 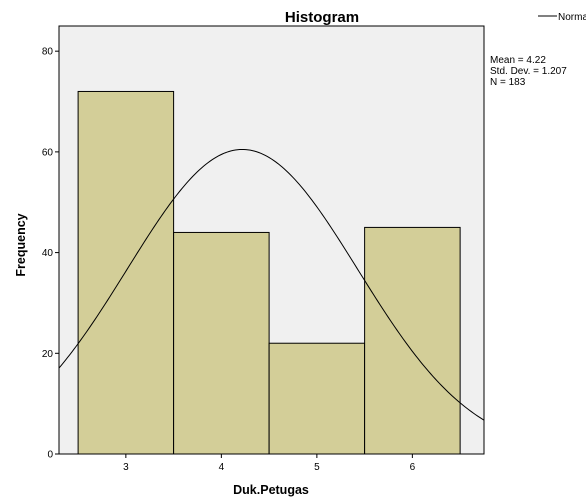 I want to click on y-axis-label: Frequency, so click(x=21, y=244).